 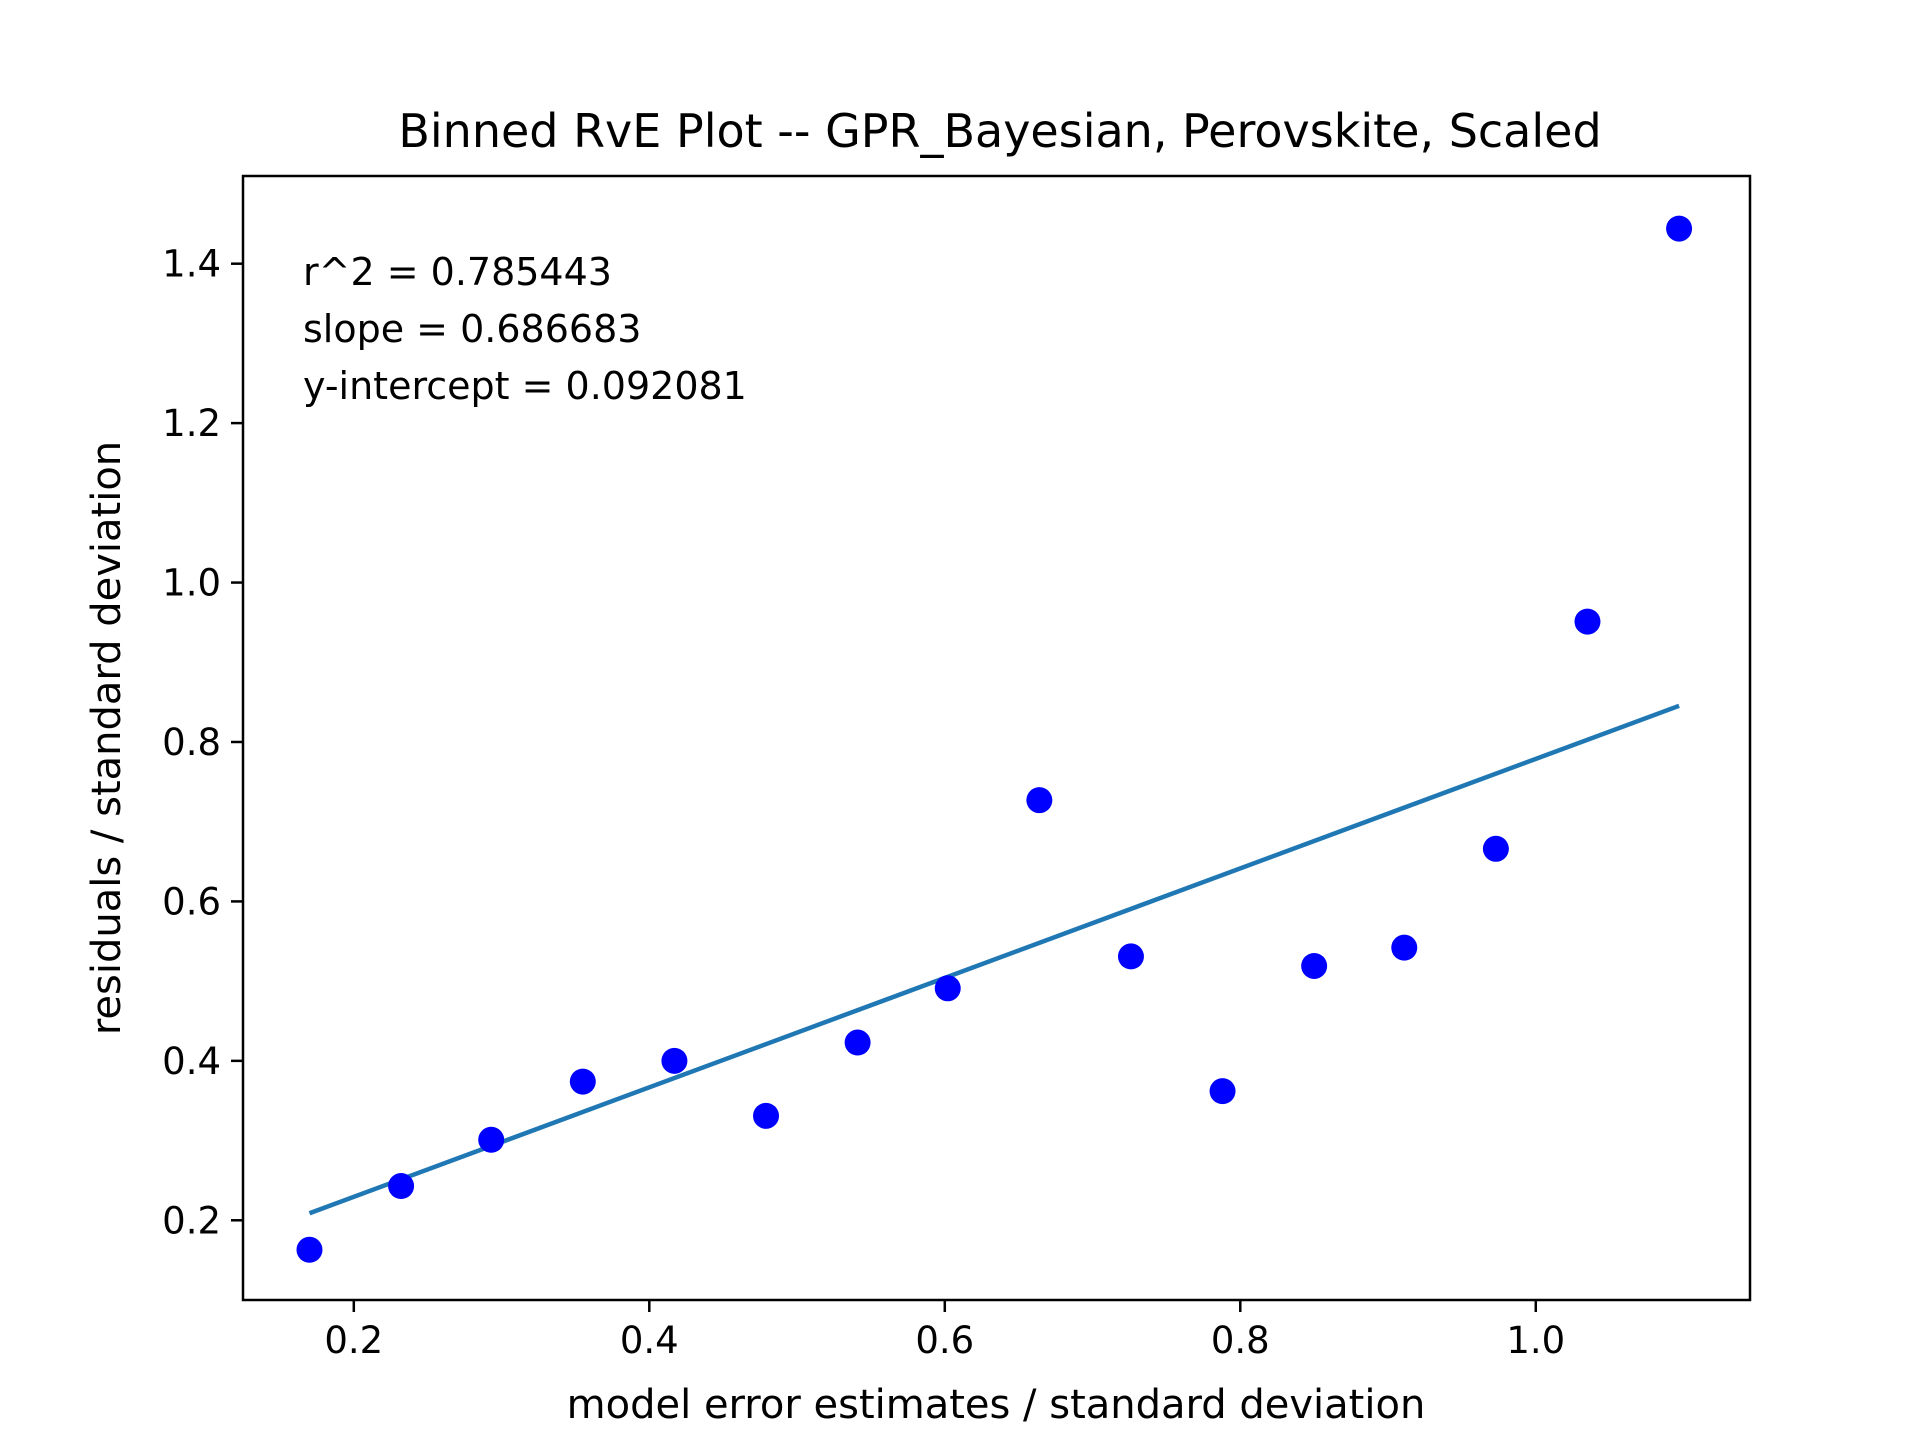 I want to click on fit-statistic-label: slope = 0.686683, so click(x=472, y=329).